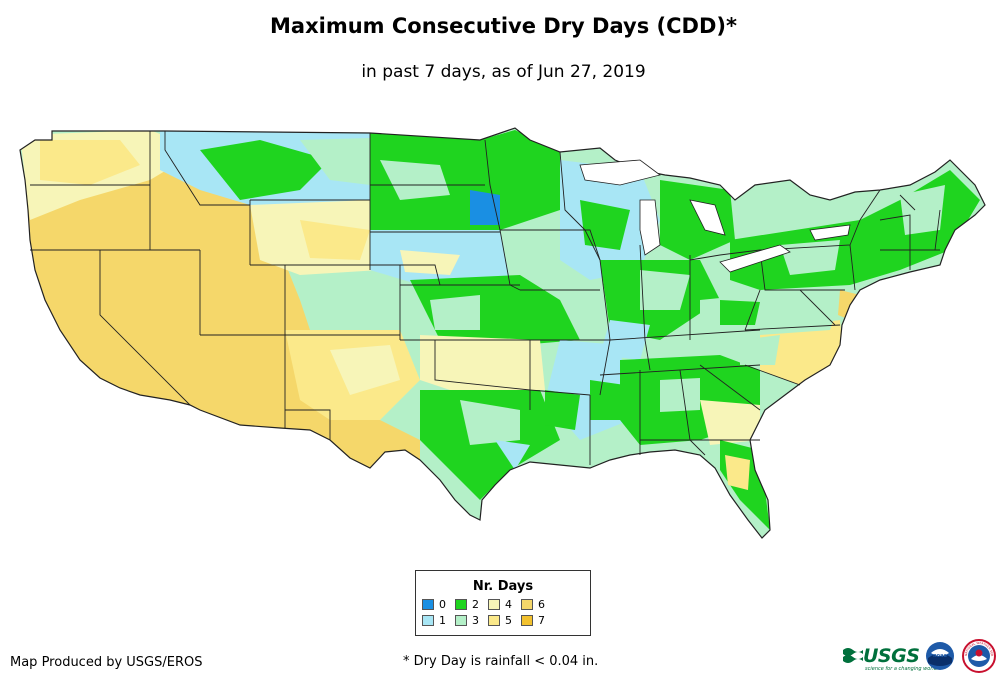  Describe the element at coordinates (475, 620) in the screenshot. I see `legend-label: 3` at that location.